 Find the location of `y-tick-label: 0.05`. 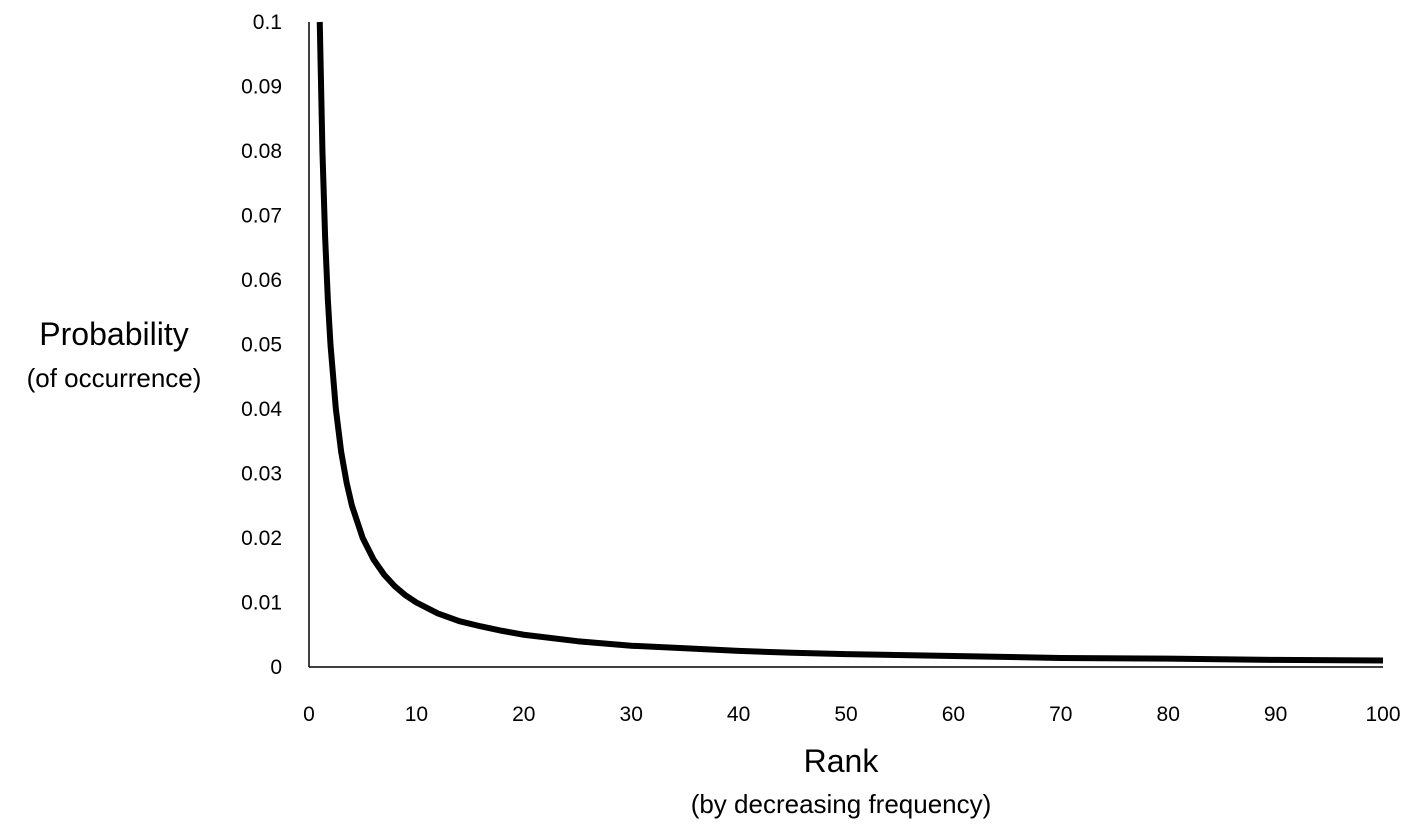

y-tick-label: 0.05 is located at coordinates (261, 345).